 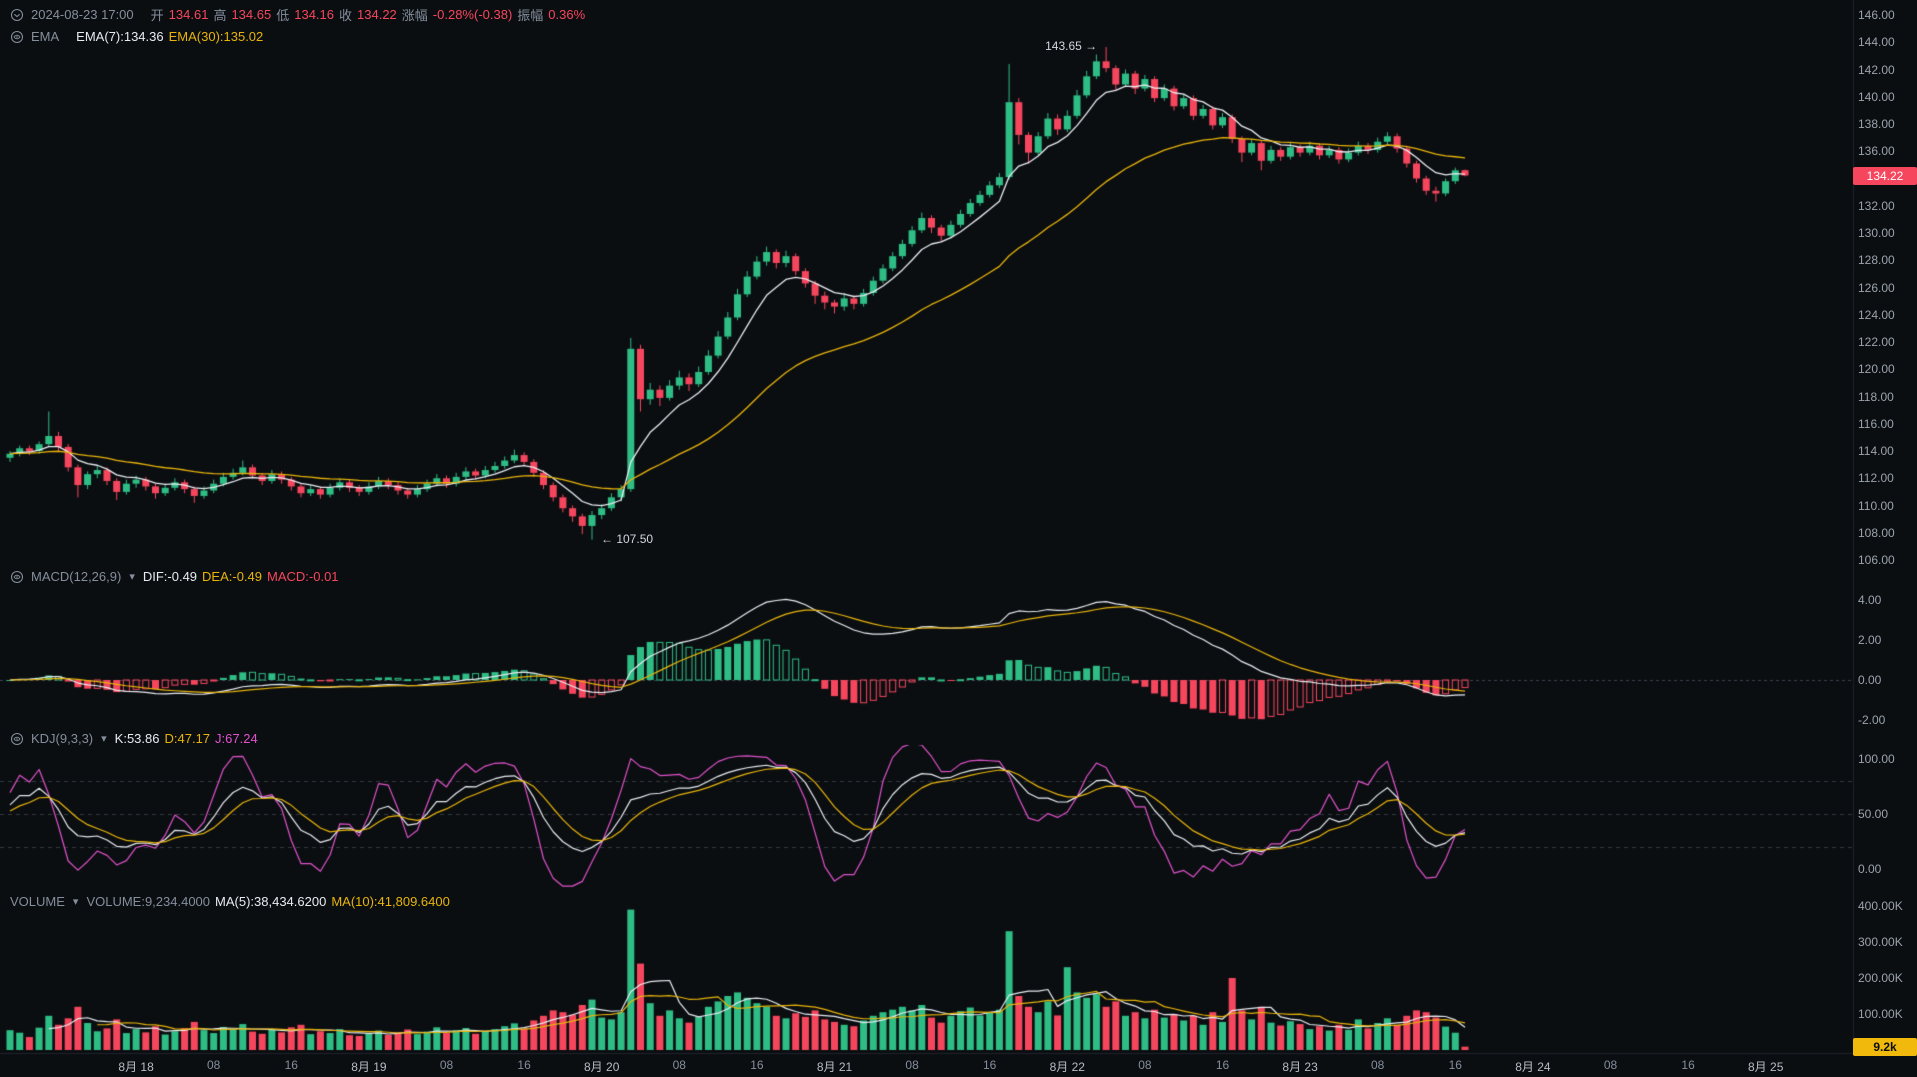 What do you see at coordinates (120, 36) in the screenshot?
I see `ema7-value: EMA(7):134.36` at bounding box center [120, 36].